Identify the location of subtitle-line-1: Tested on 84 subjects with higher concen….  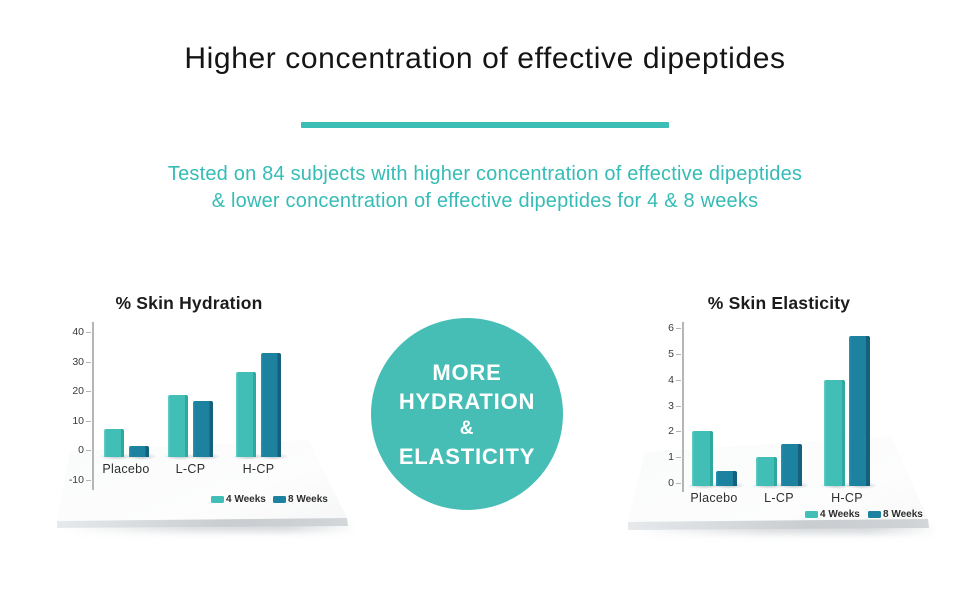
(485, 174).